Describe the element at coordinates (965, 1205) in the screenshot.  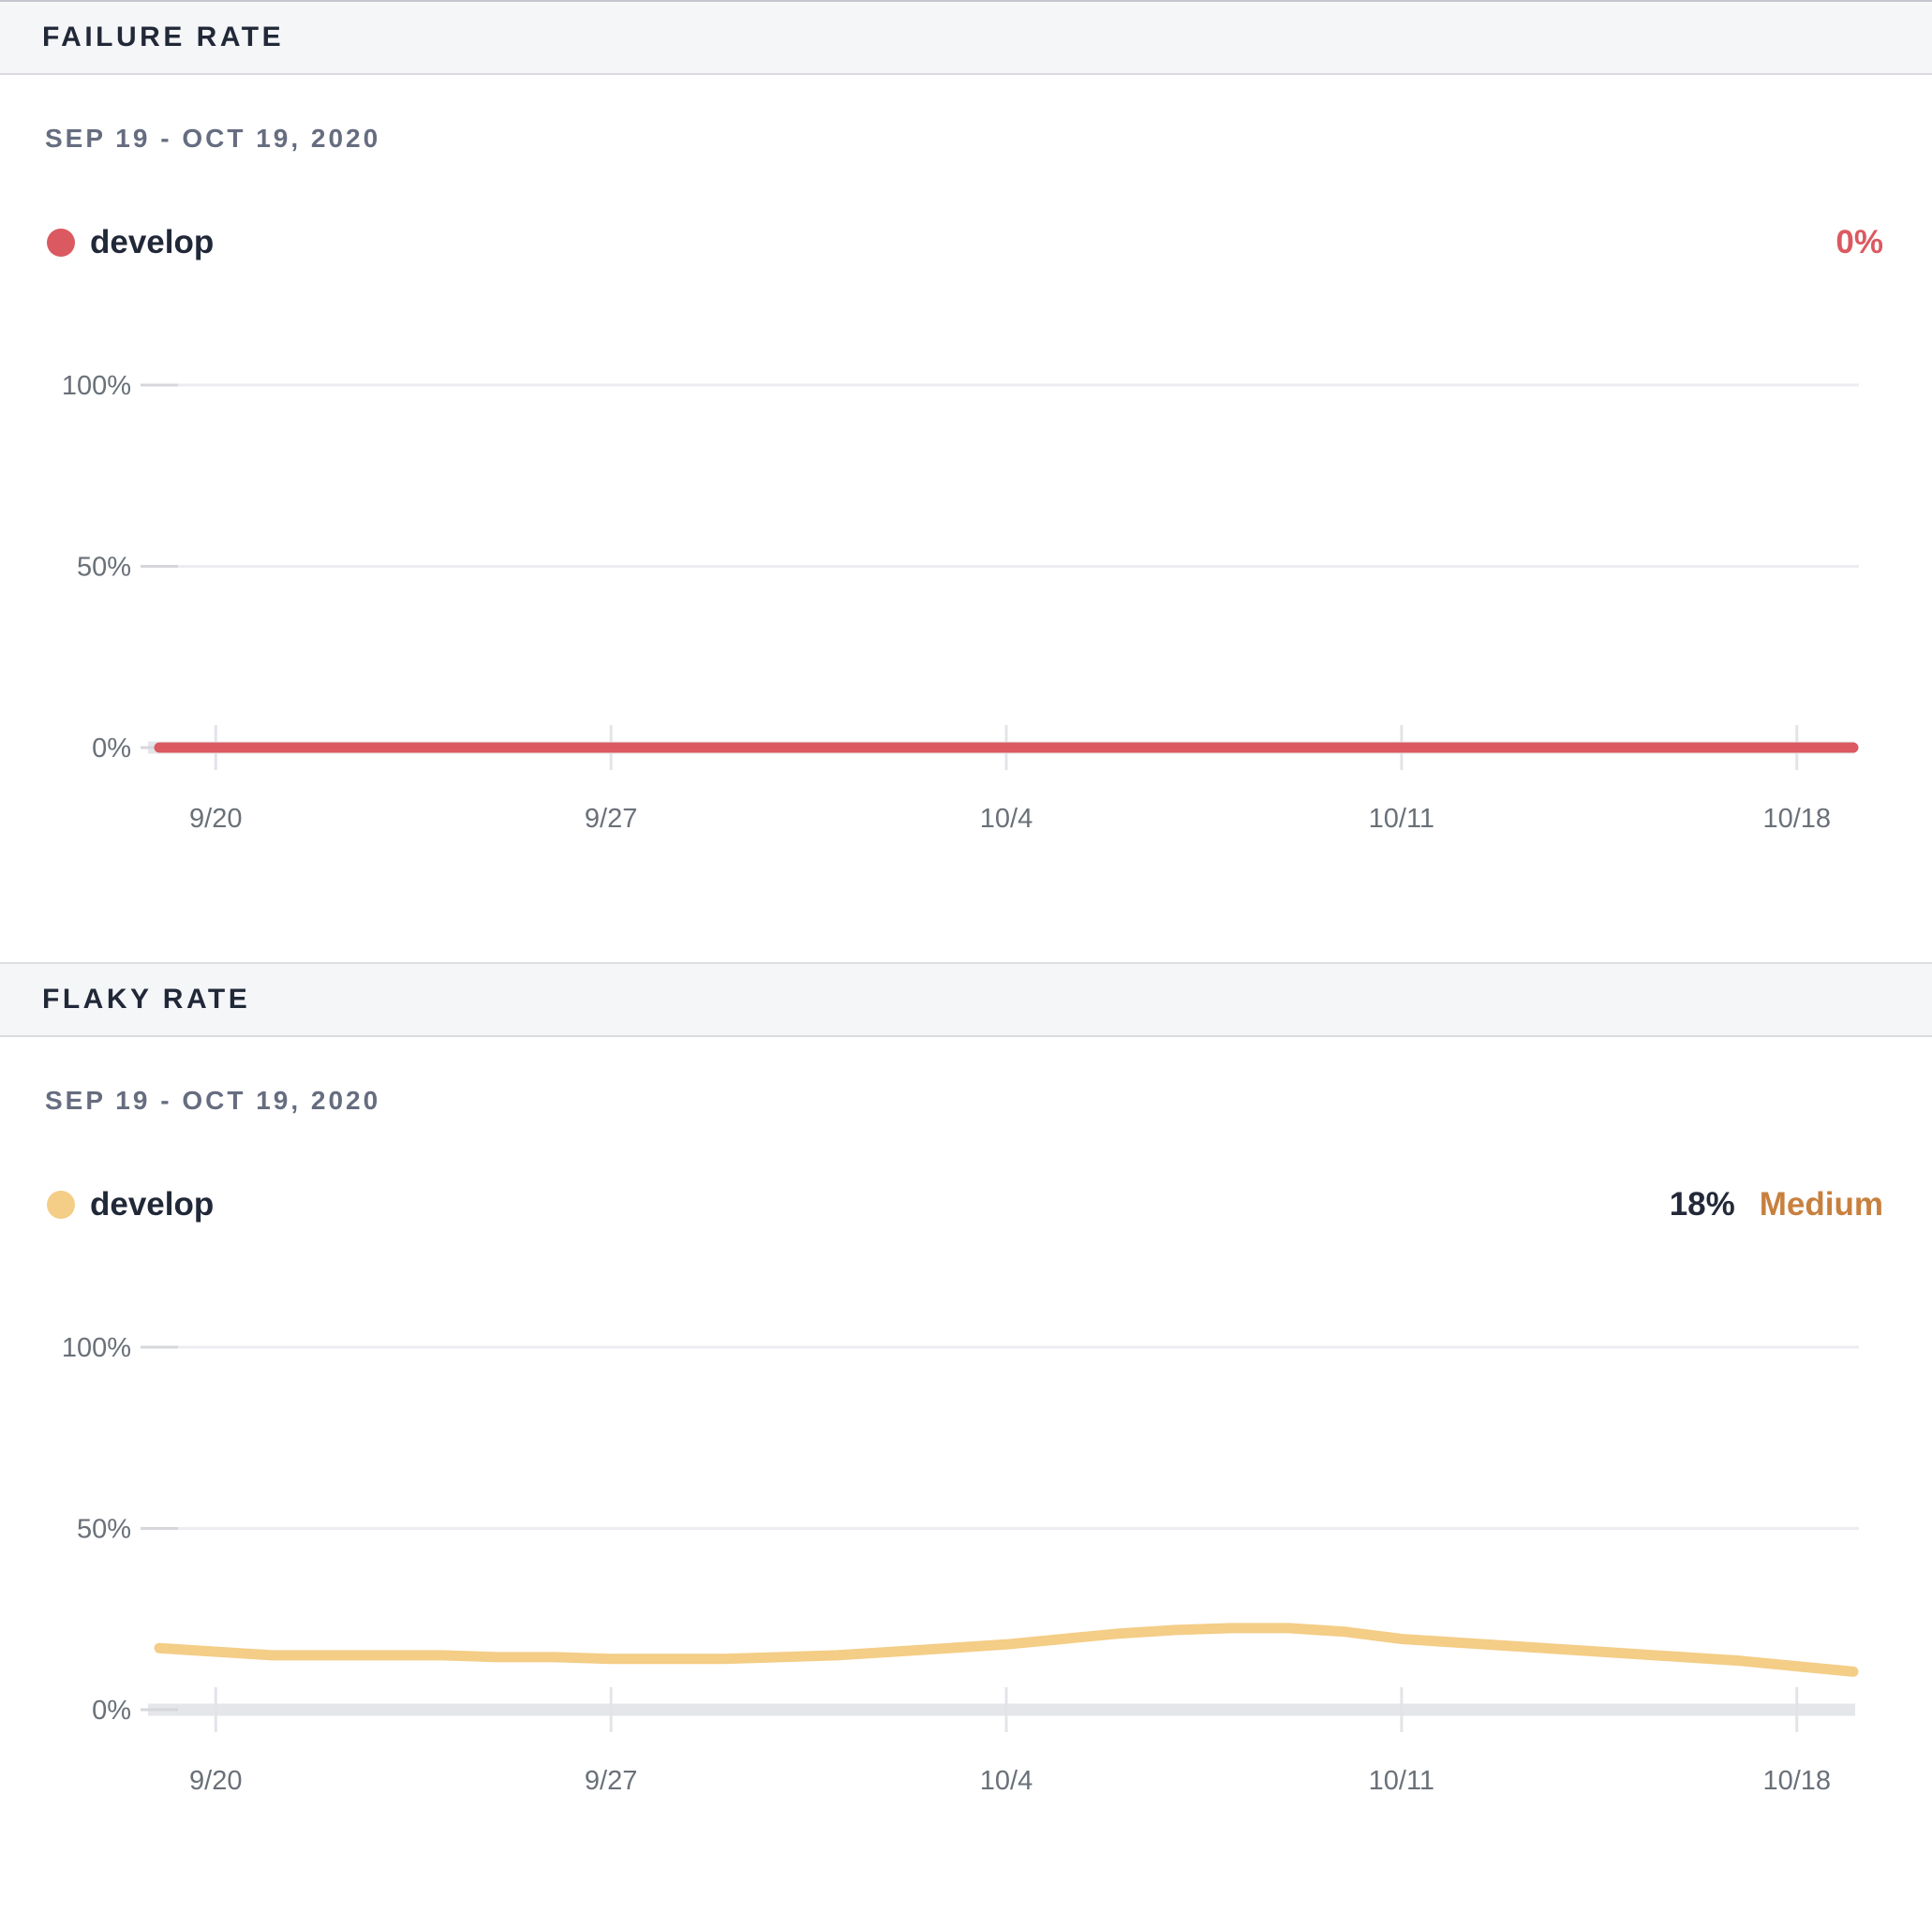
I see `legend-row: develop 18% Medium` at that location.